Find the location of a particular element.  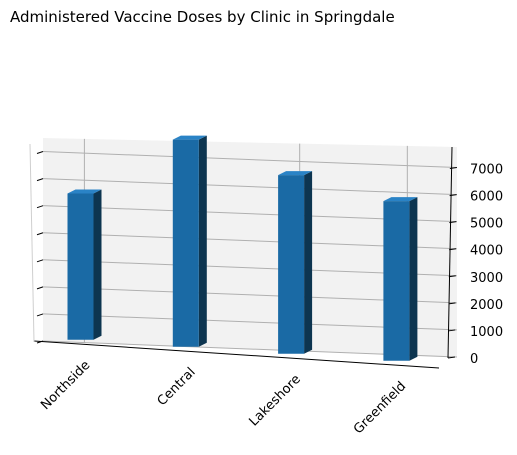

y-tick-label: 1000 is located at coordinates (486, 332).